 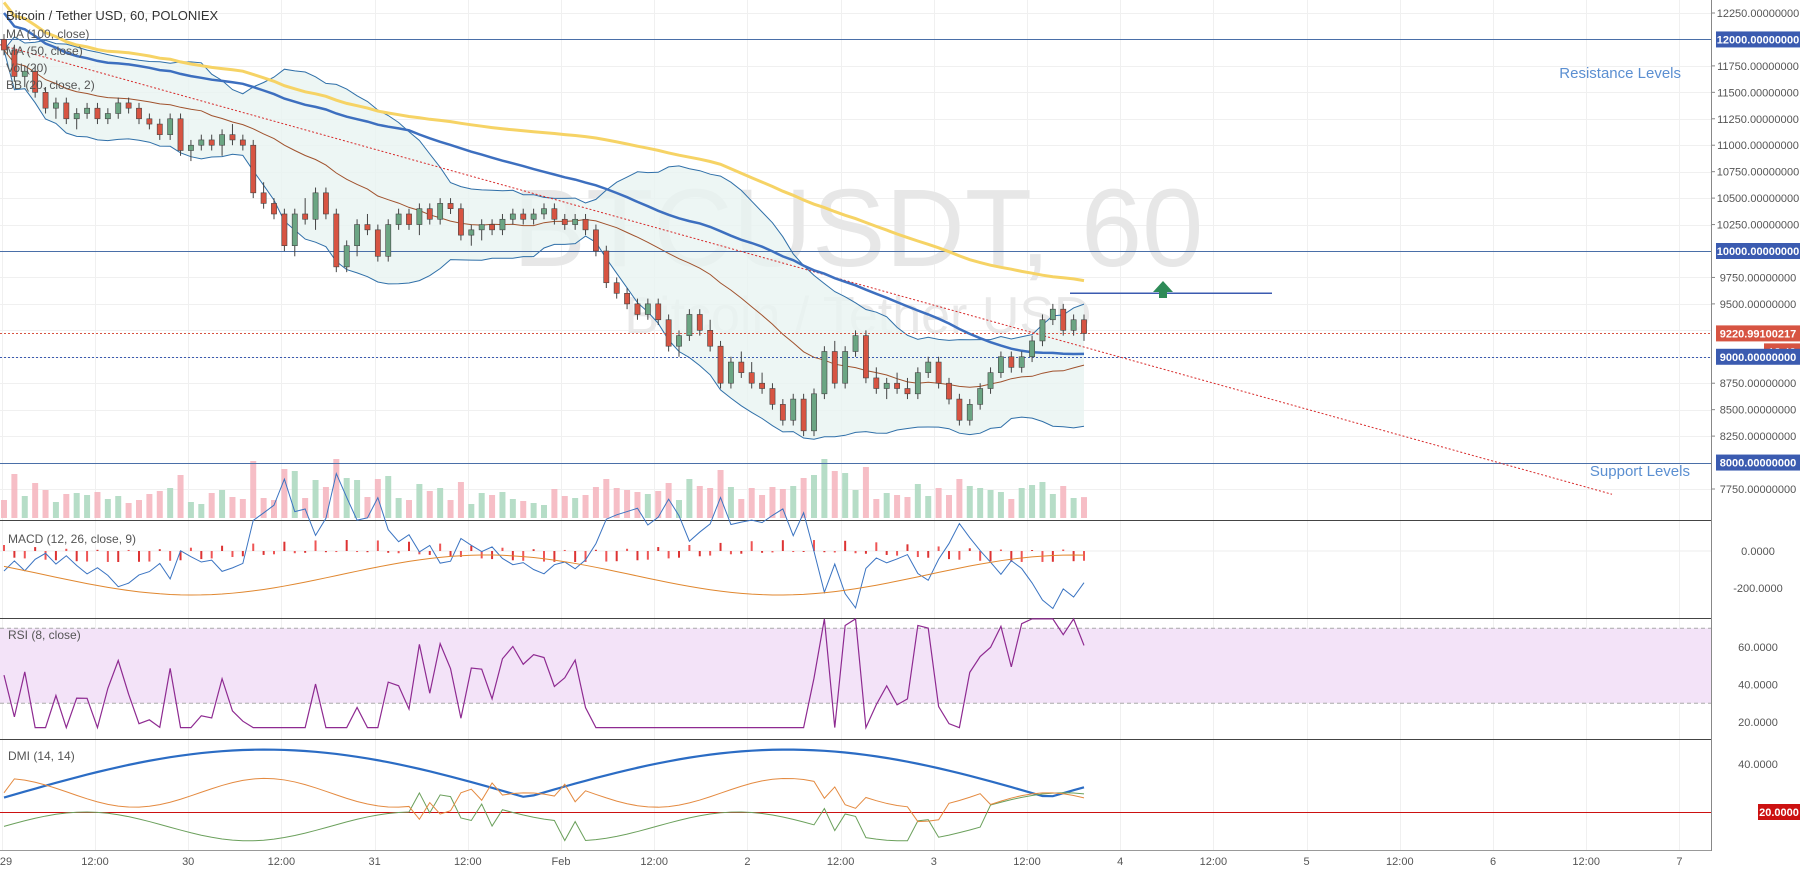 What do you see at coordinates (72, 539) in the screenshot?
I see `macd-label: MACD (12, 26, close, 9)` at bounding box center [72, 539].